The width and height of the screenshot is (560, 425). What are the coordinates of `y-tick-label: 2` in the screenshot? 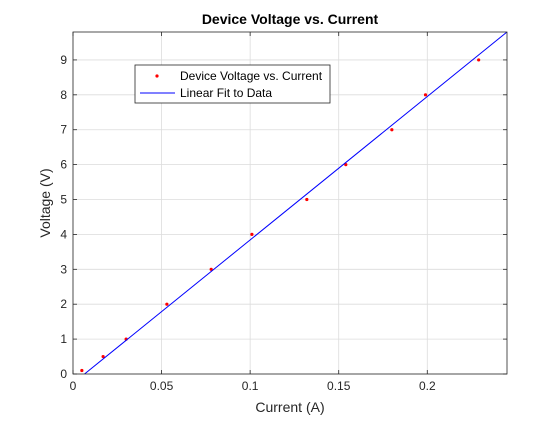 It's located at (63, 304).